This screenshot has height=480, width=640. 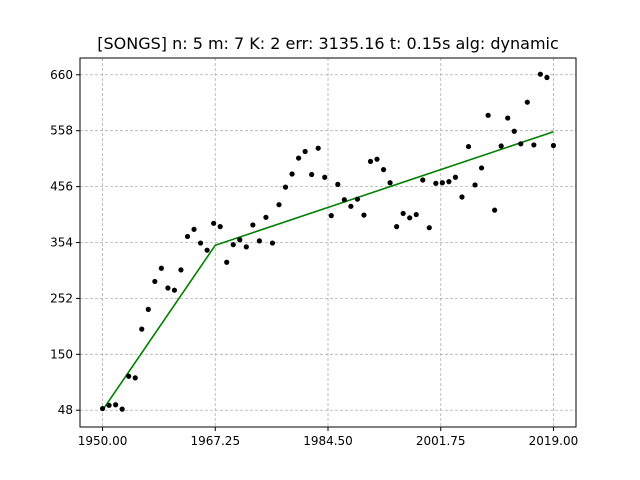 What do you see at coordinates (61, 75) in the screenshot?
I see `y-tick-label: 660` at bounding box center [61, 75].